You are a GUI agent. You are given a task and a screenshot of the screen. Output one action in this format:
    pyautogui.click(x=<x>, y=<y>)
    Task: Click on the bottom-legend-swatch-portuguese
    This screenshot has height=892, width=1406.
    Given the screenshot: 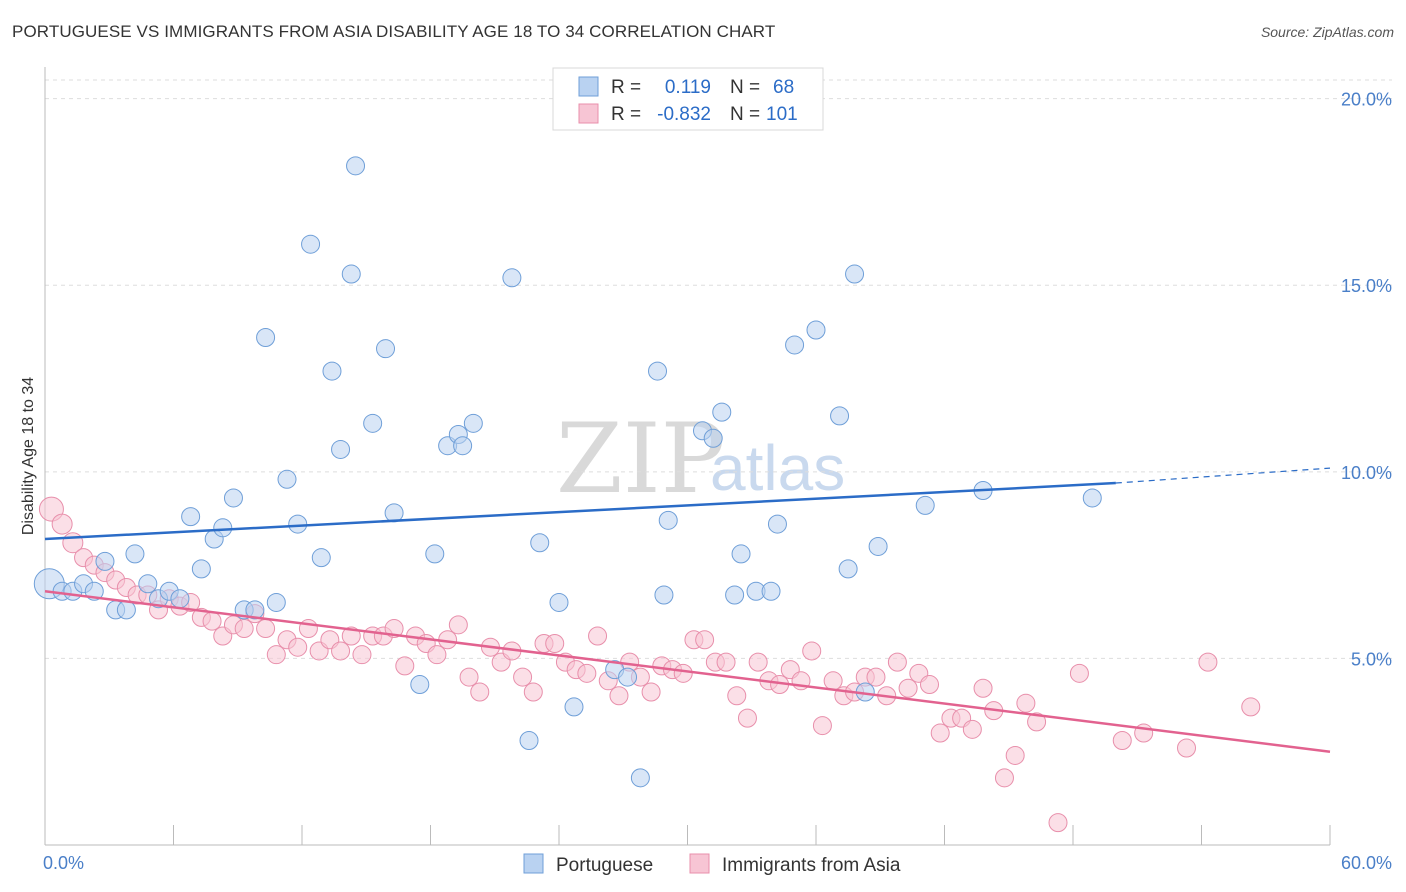 What is the action you would take?
    pyautogui.click(x=533, y=863)
    